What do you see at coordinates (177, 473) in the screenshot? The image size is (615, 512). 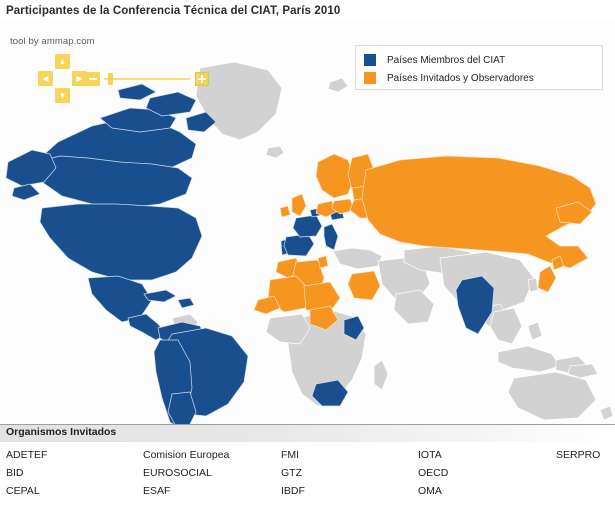 I see `organization-item: EUROSOCIAL` at bounding box center [177, 473].